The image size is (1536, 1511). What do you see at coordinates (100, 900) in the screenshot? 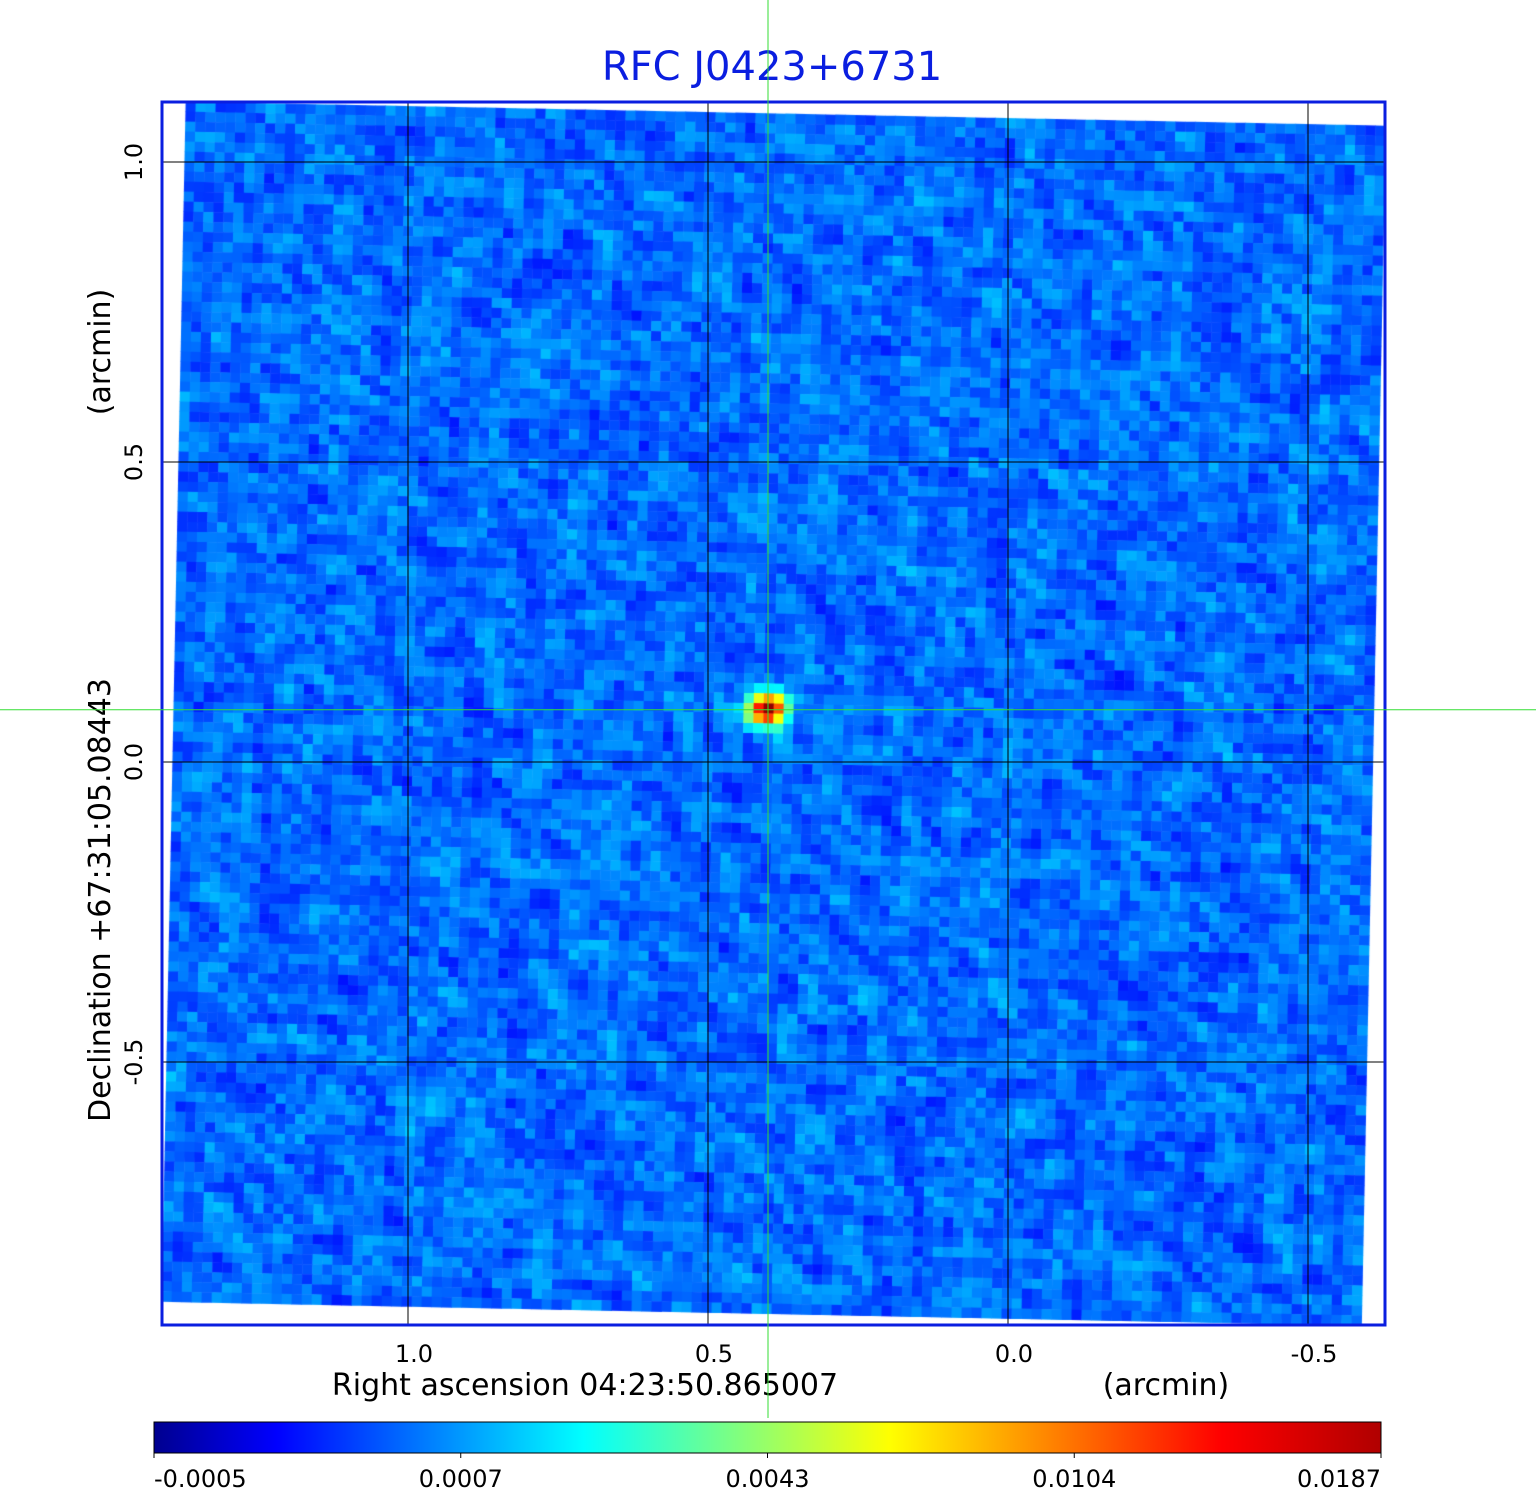
I see `y-axis-label: Declination +67:31:05.08443` at bounding box center [100, 900].